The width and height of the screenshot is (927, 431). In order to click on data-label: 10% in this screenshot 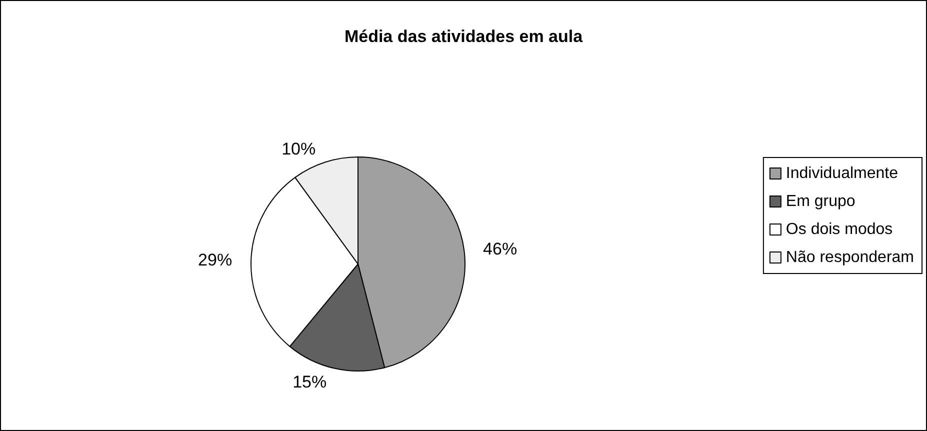, I will do `click(299, 148)`.